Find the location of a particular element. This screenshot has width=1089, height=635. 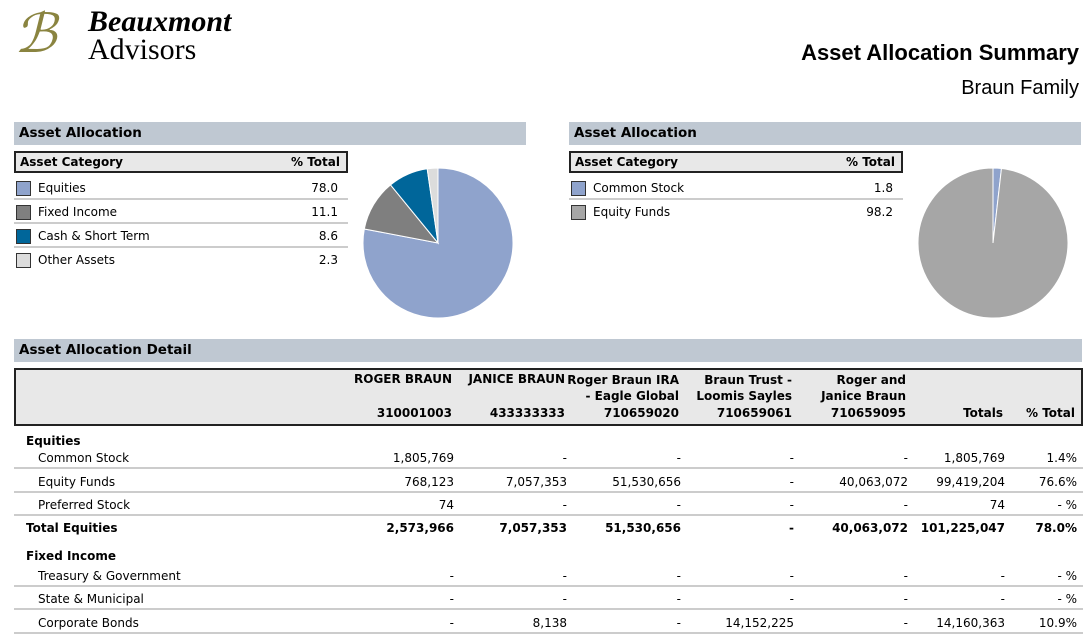

table-cell: 8,138 is located at coordinates (549, 623).